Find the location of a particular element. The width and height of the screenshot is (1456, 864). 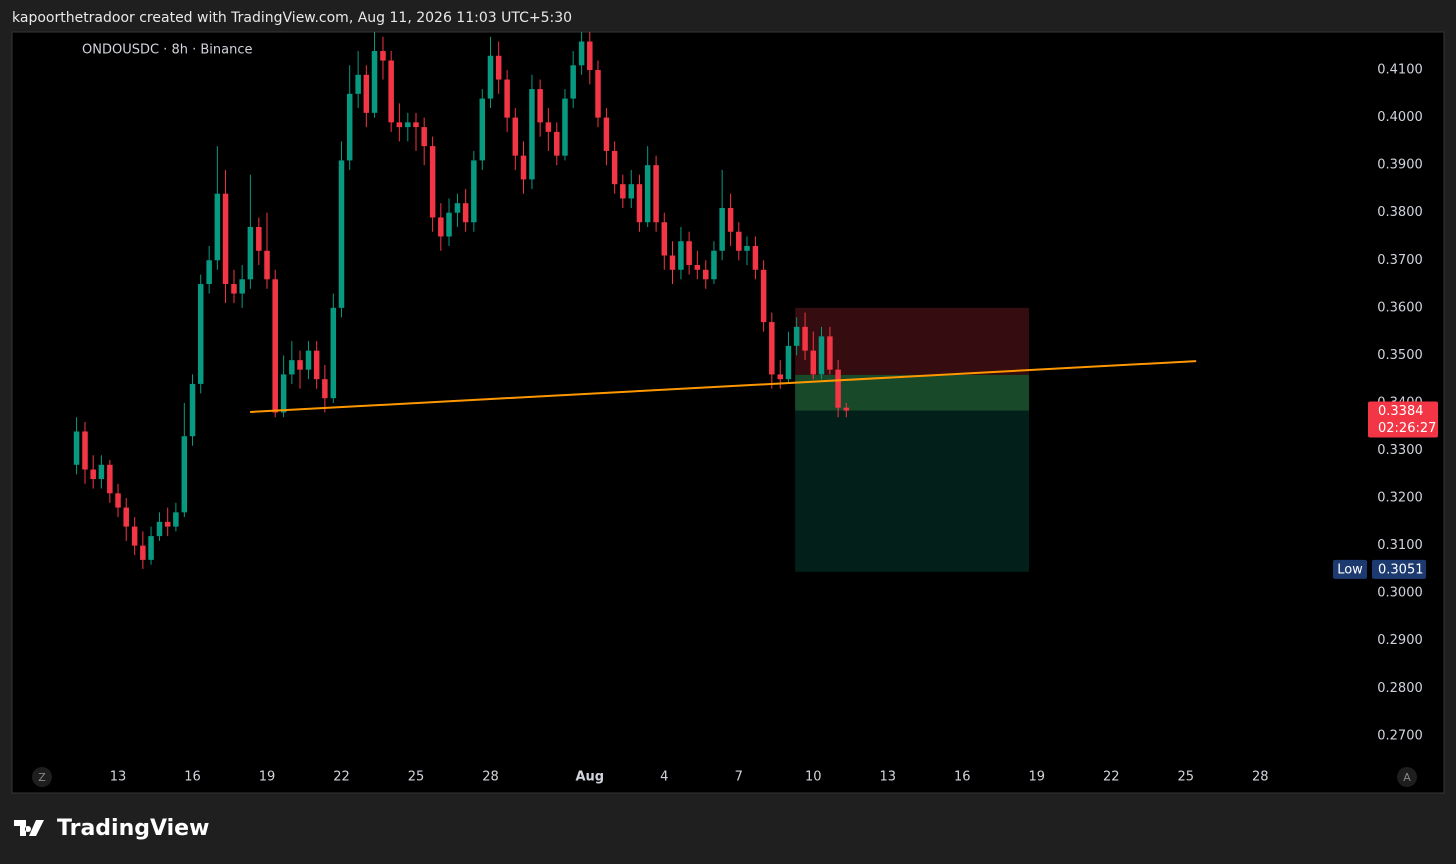

stop-zone is located at coordinates (912, 341).